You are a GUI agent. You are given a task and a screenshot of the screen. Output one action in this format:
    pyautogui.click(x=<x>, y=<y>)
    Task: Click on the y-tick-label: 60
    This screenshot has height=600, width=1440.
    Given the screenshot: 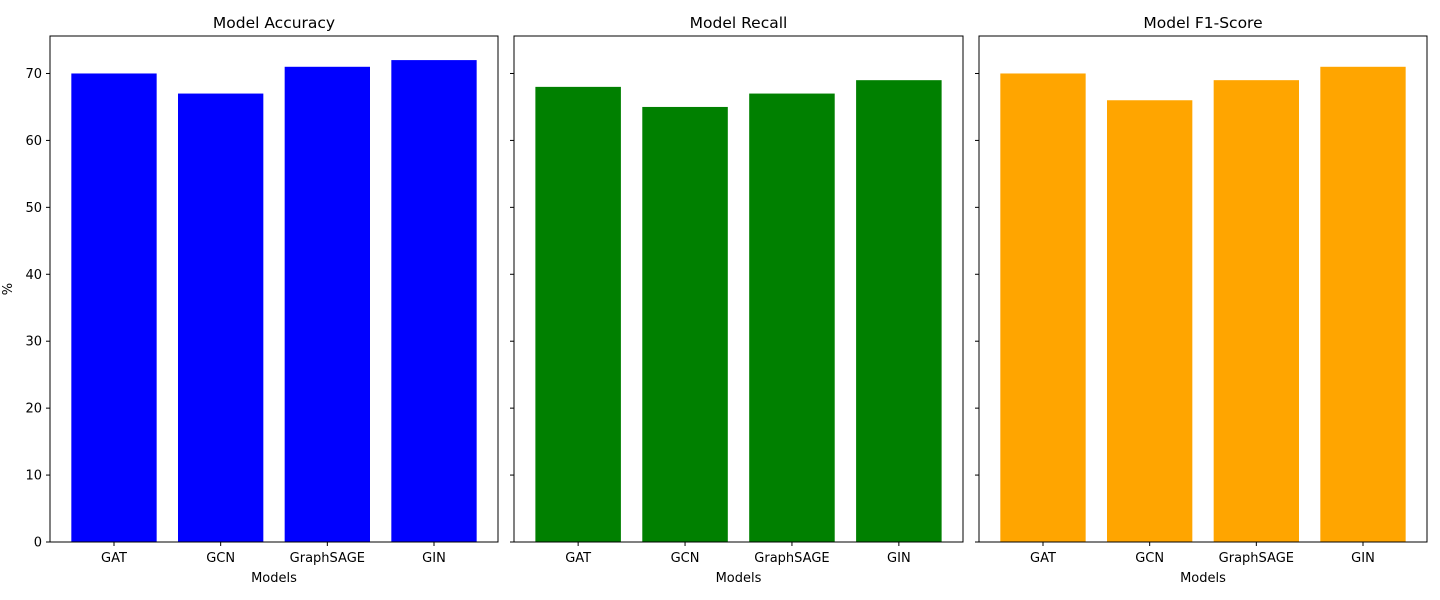 What is the action you would take?
    pyautogui.click(x=33, y=141)
    